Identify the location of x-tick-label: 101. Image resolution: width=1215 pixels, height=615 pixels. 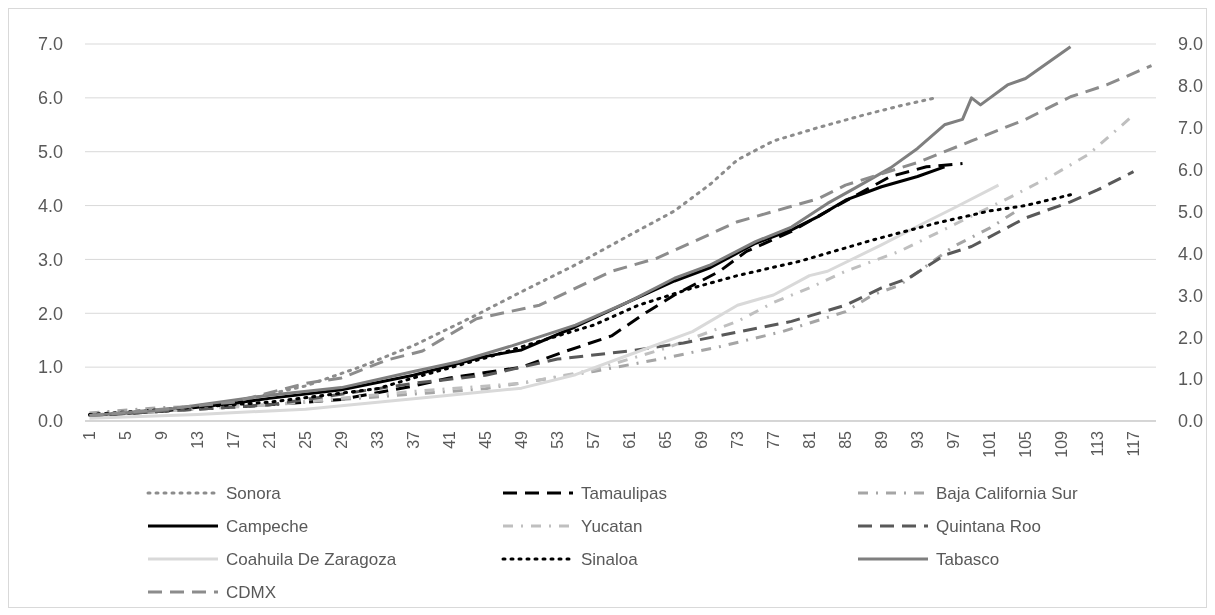
(990, 444).